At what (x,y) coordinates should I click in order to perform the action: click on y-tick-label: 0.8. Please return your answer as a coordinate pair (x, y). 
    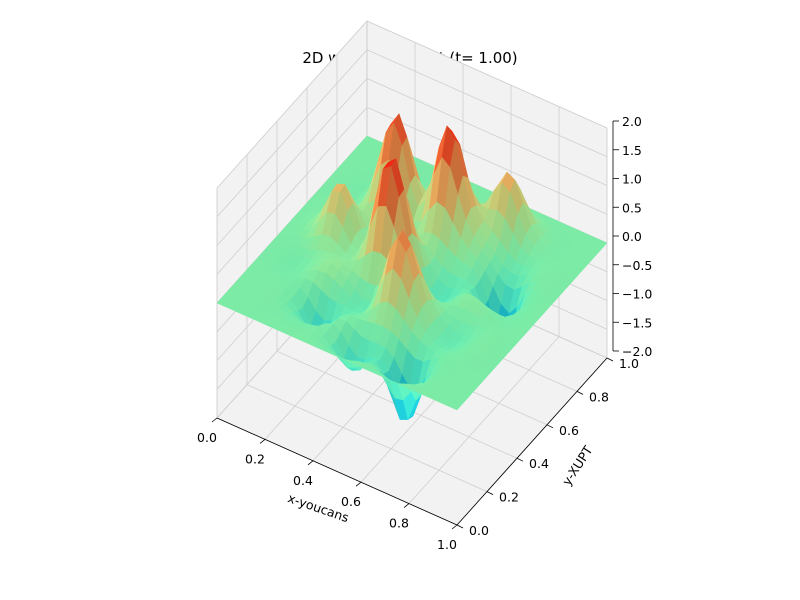
    Looking at the image, I should click on (599, 396).